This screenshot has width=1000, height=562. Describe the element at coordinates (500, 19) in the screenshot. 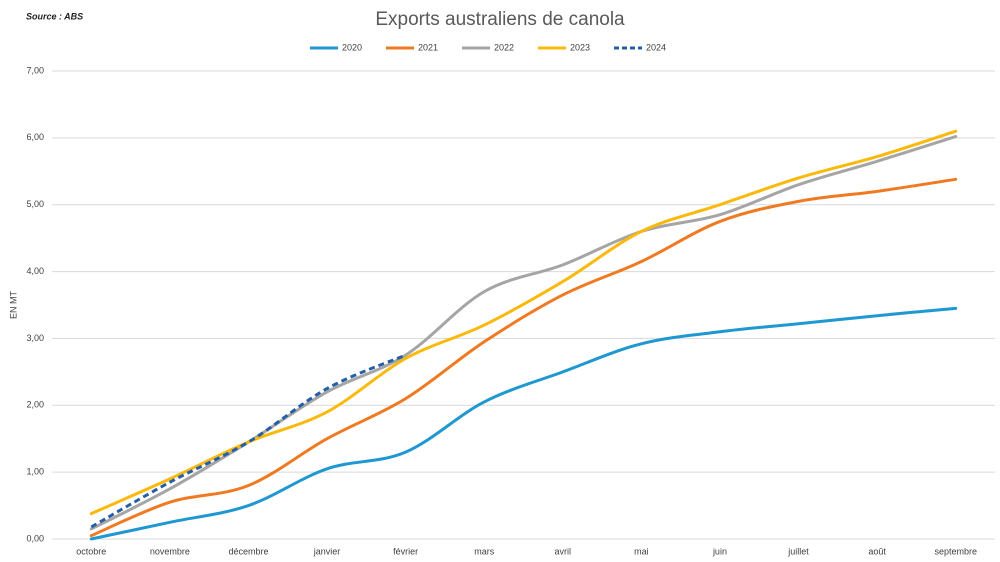

I see `chart-title: Exports australiens de canola` at that location.